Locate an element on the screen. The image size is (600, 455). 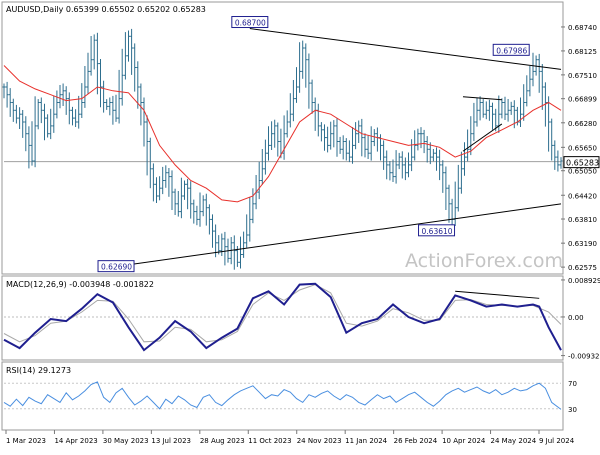
price-tick-label: 0.66899 is located at coordinates (582, 100).